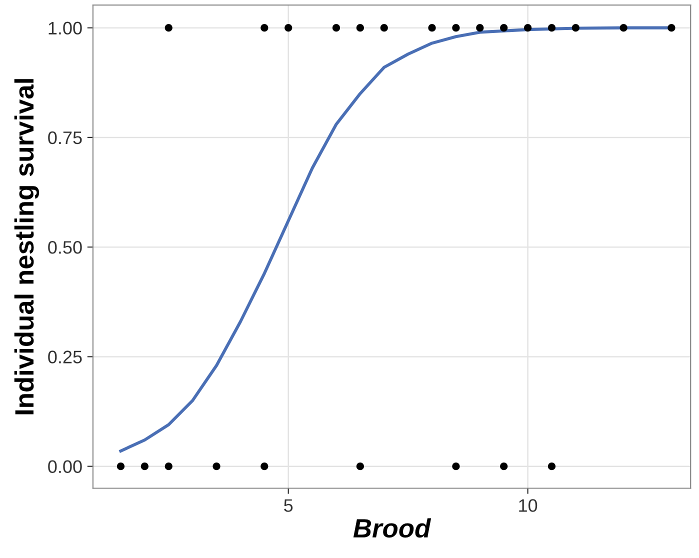  I want to click on x-axis-title: Brood, so click(392, 528).